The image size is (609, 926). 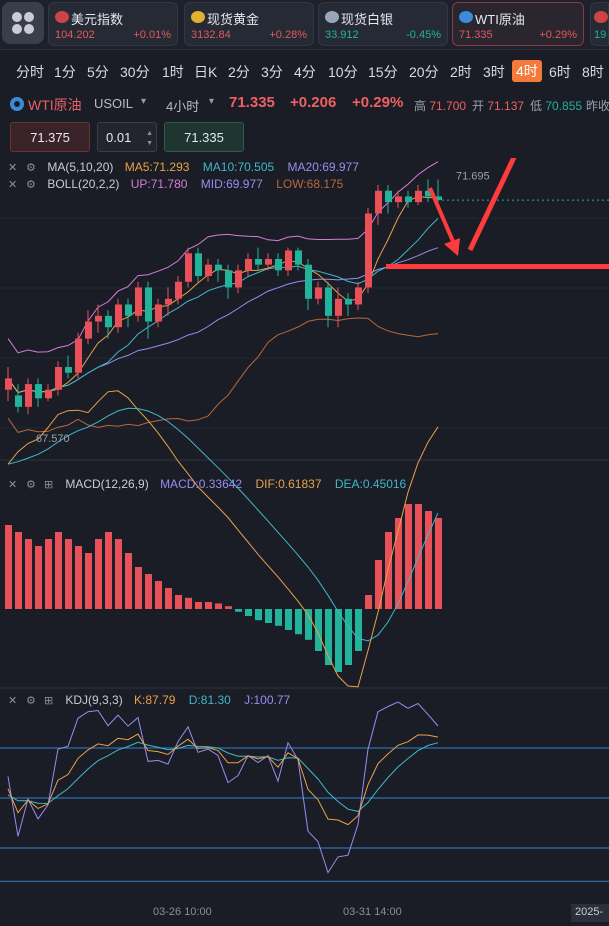 What do you see at coordinates (527, 71) in the screenshot?
I see `tab-4h: 4时` at bounding box center [527, 71].